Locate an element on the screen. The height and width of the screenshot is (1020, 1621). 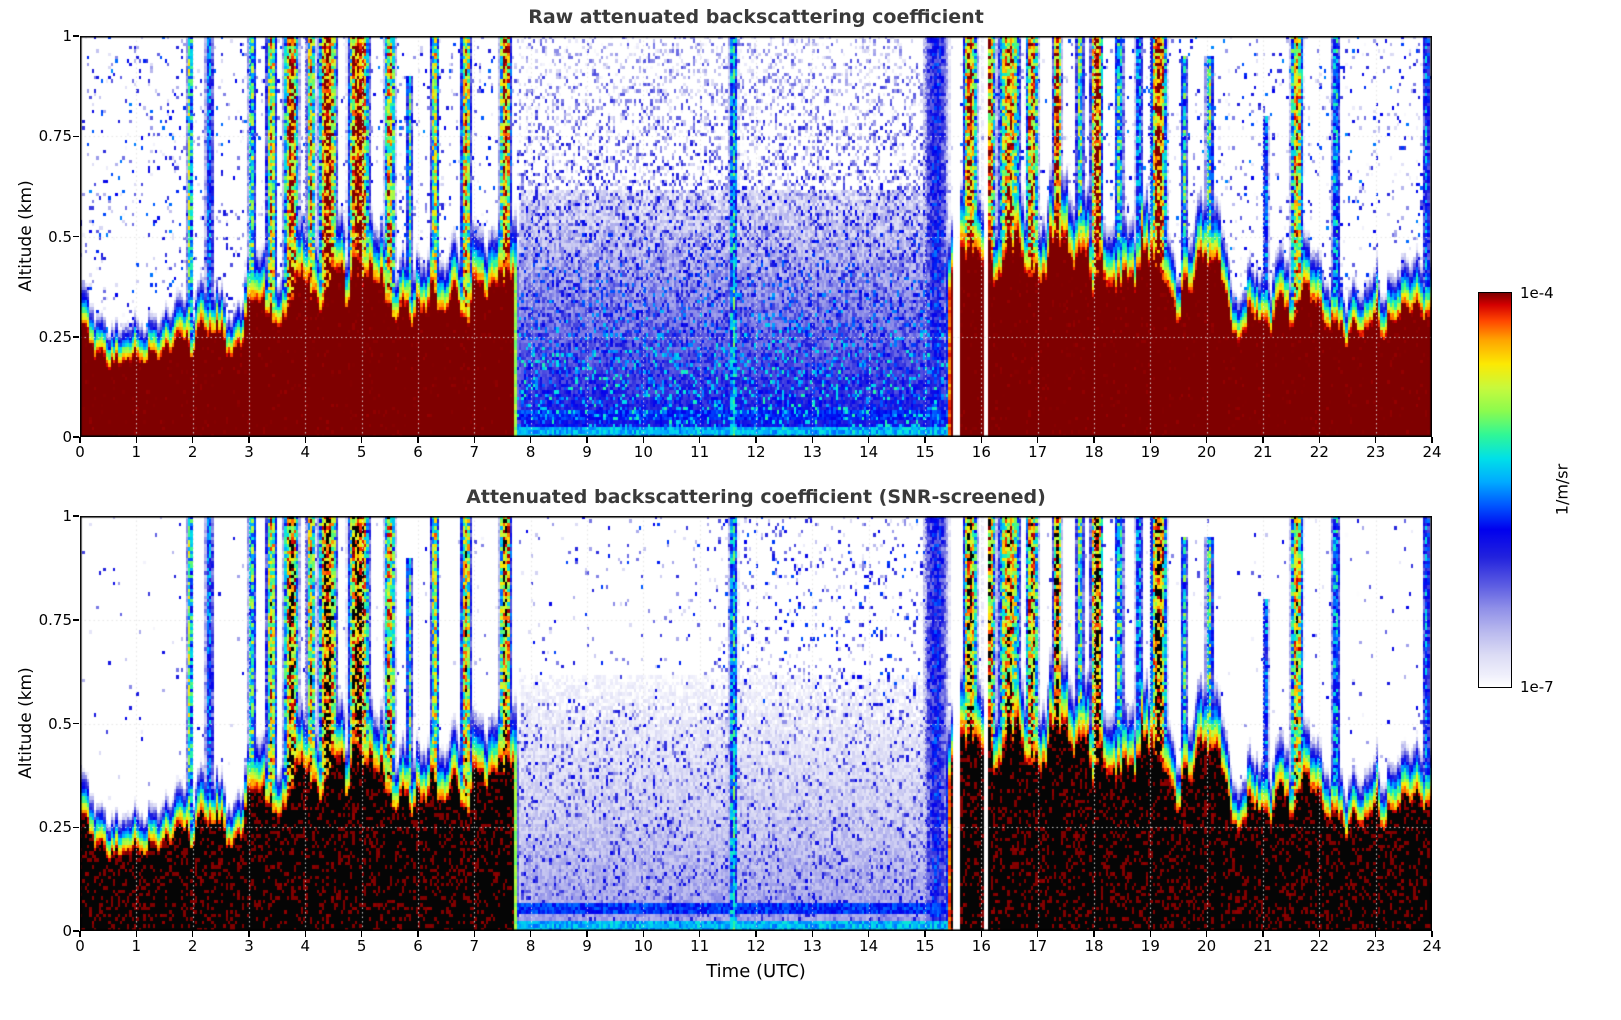
x-tick-label: 20 is located at coordinates (1207, 946).